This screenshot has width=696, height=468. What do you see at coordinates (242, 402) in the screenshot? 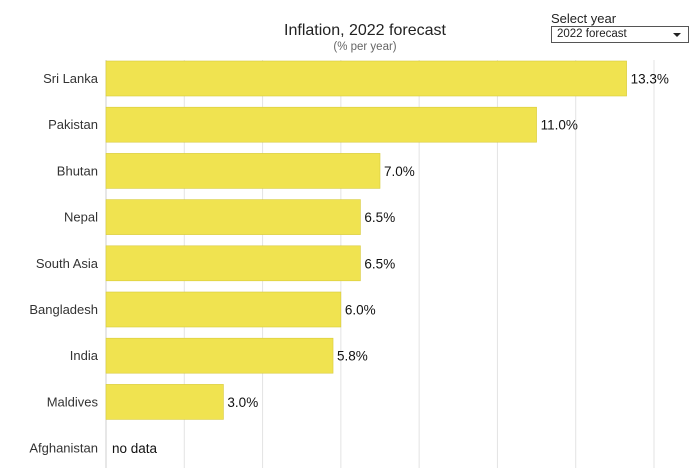
I see `data-label: 3.0%` at bounding box center [242, 402].